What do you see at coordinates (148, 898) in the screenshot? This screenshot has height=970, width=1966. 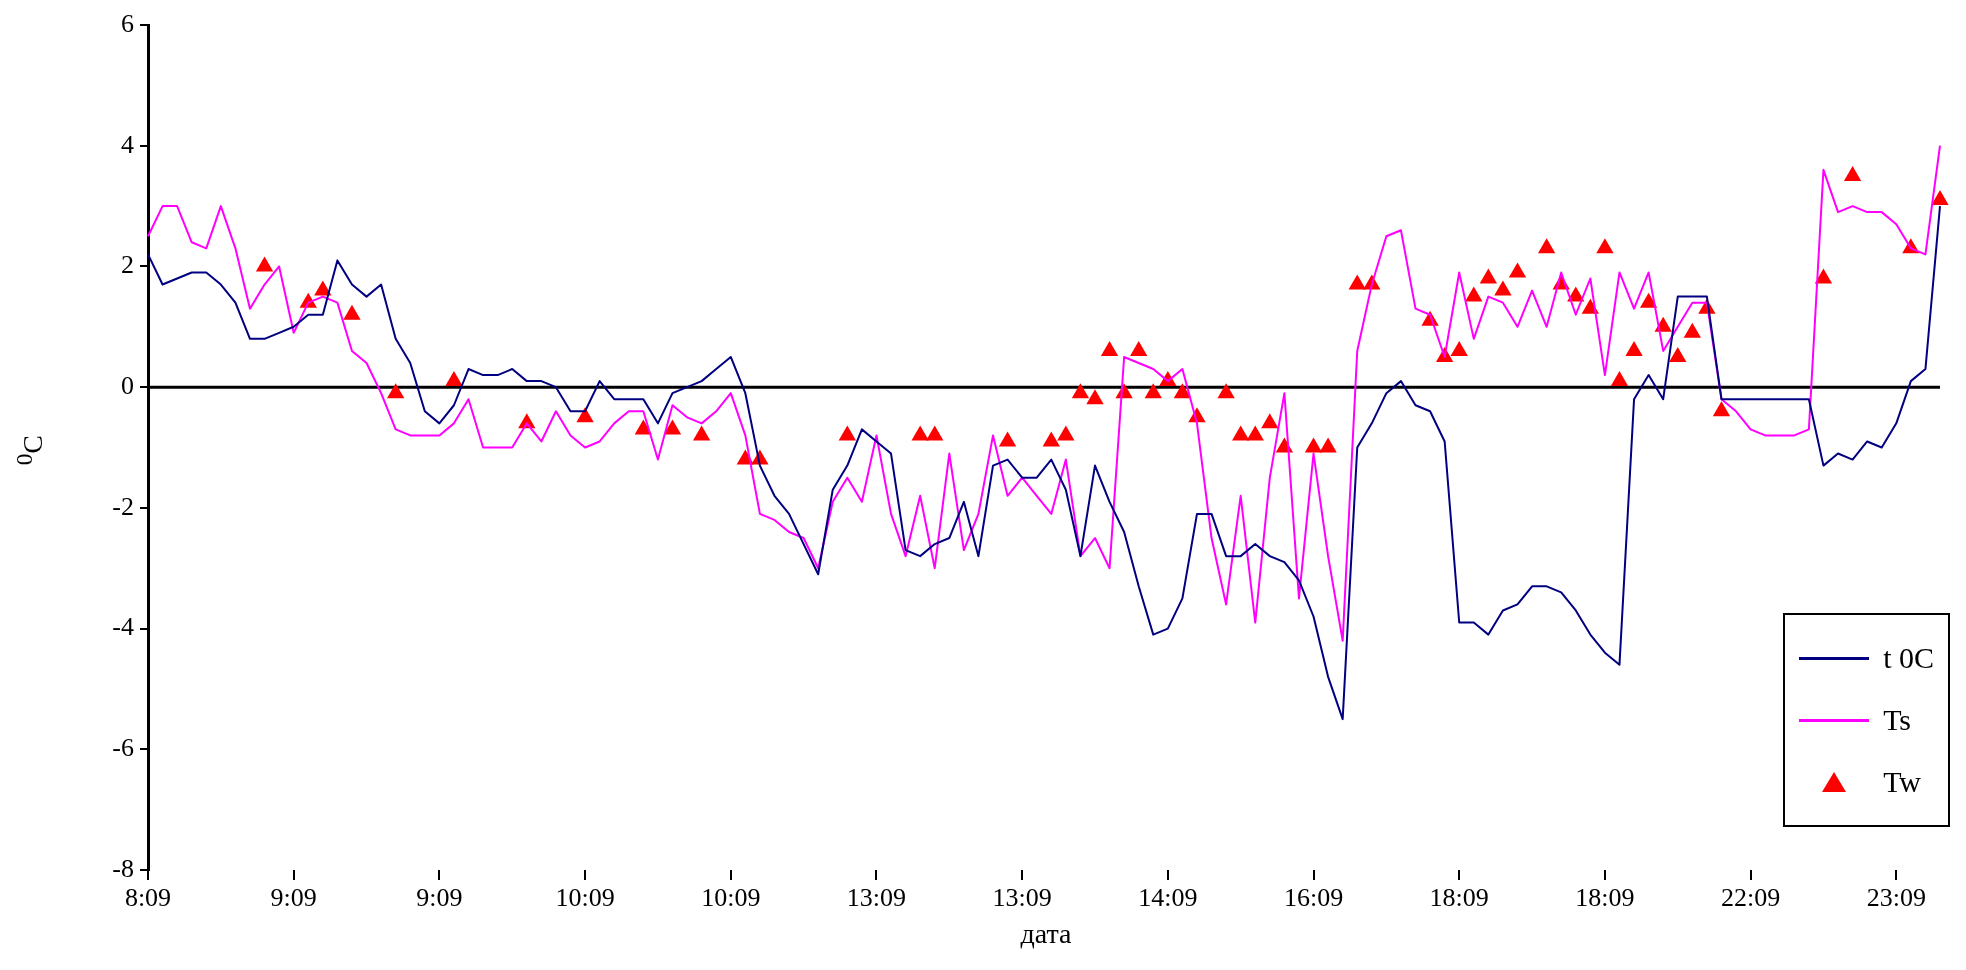 I see `x-tick-label: 8:09` at bounding box center [148, 898].